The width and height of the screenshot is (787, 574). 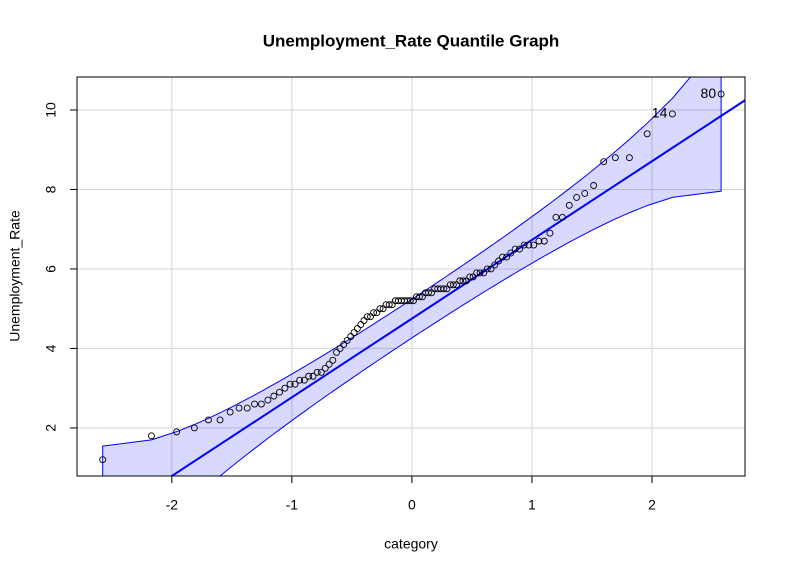 I want to click on point-label: 14, so click(x=660, y=113).